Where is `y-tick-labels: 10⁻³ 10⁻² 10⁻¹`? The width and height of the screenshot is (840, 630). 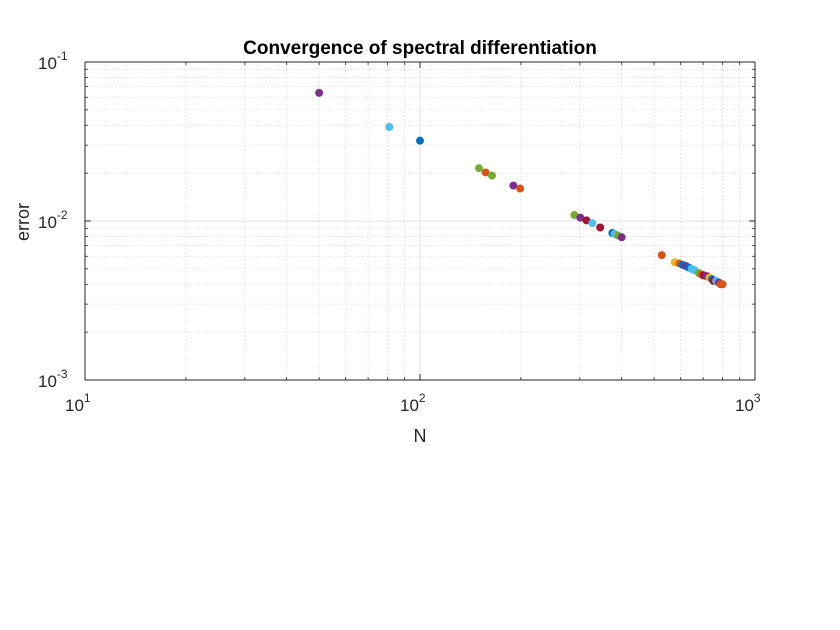 y-tick-labels: 10⁻³ 10⁻² 10⁻¹ is located at coordinates (53, 220).